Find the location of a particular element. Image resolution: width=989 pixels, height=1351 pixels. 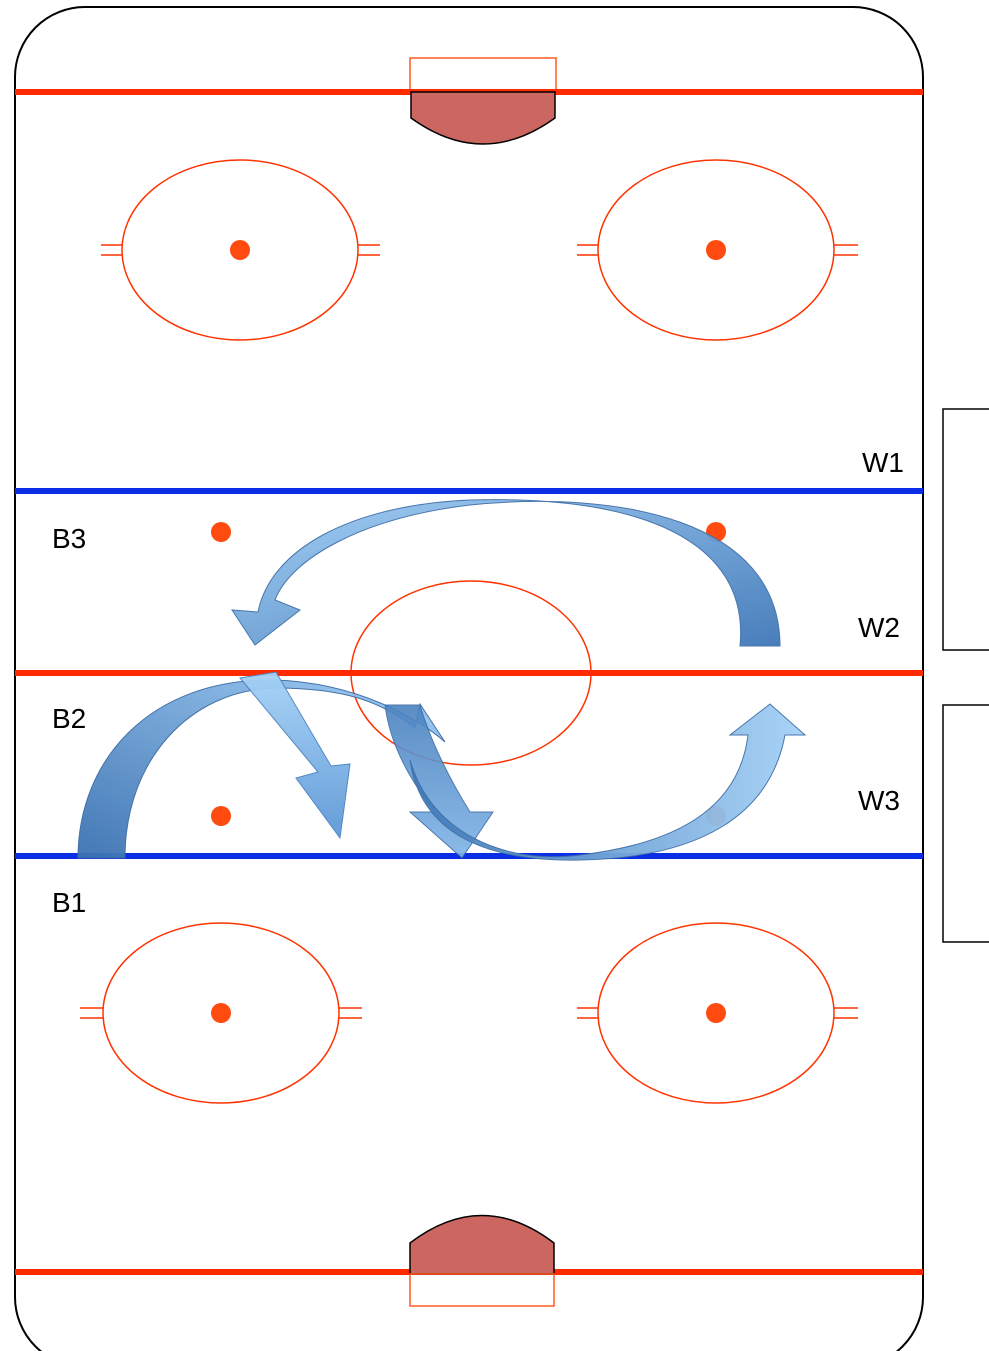

bottom-goal-crease is located at coordinates (482, 1244).